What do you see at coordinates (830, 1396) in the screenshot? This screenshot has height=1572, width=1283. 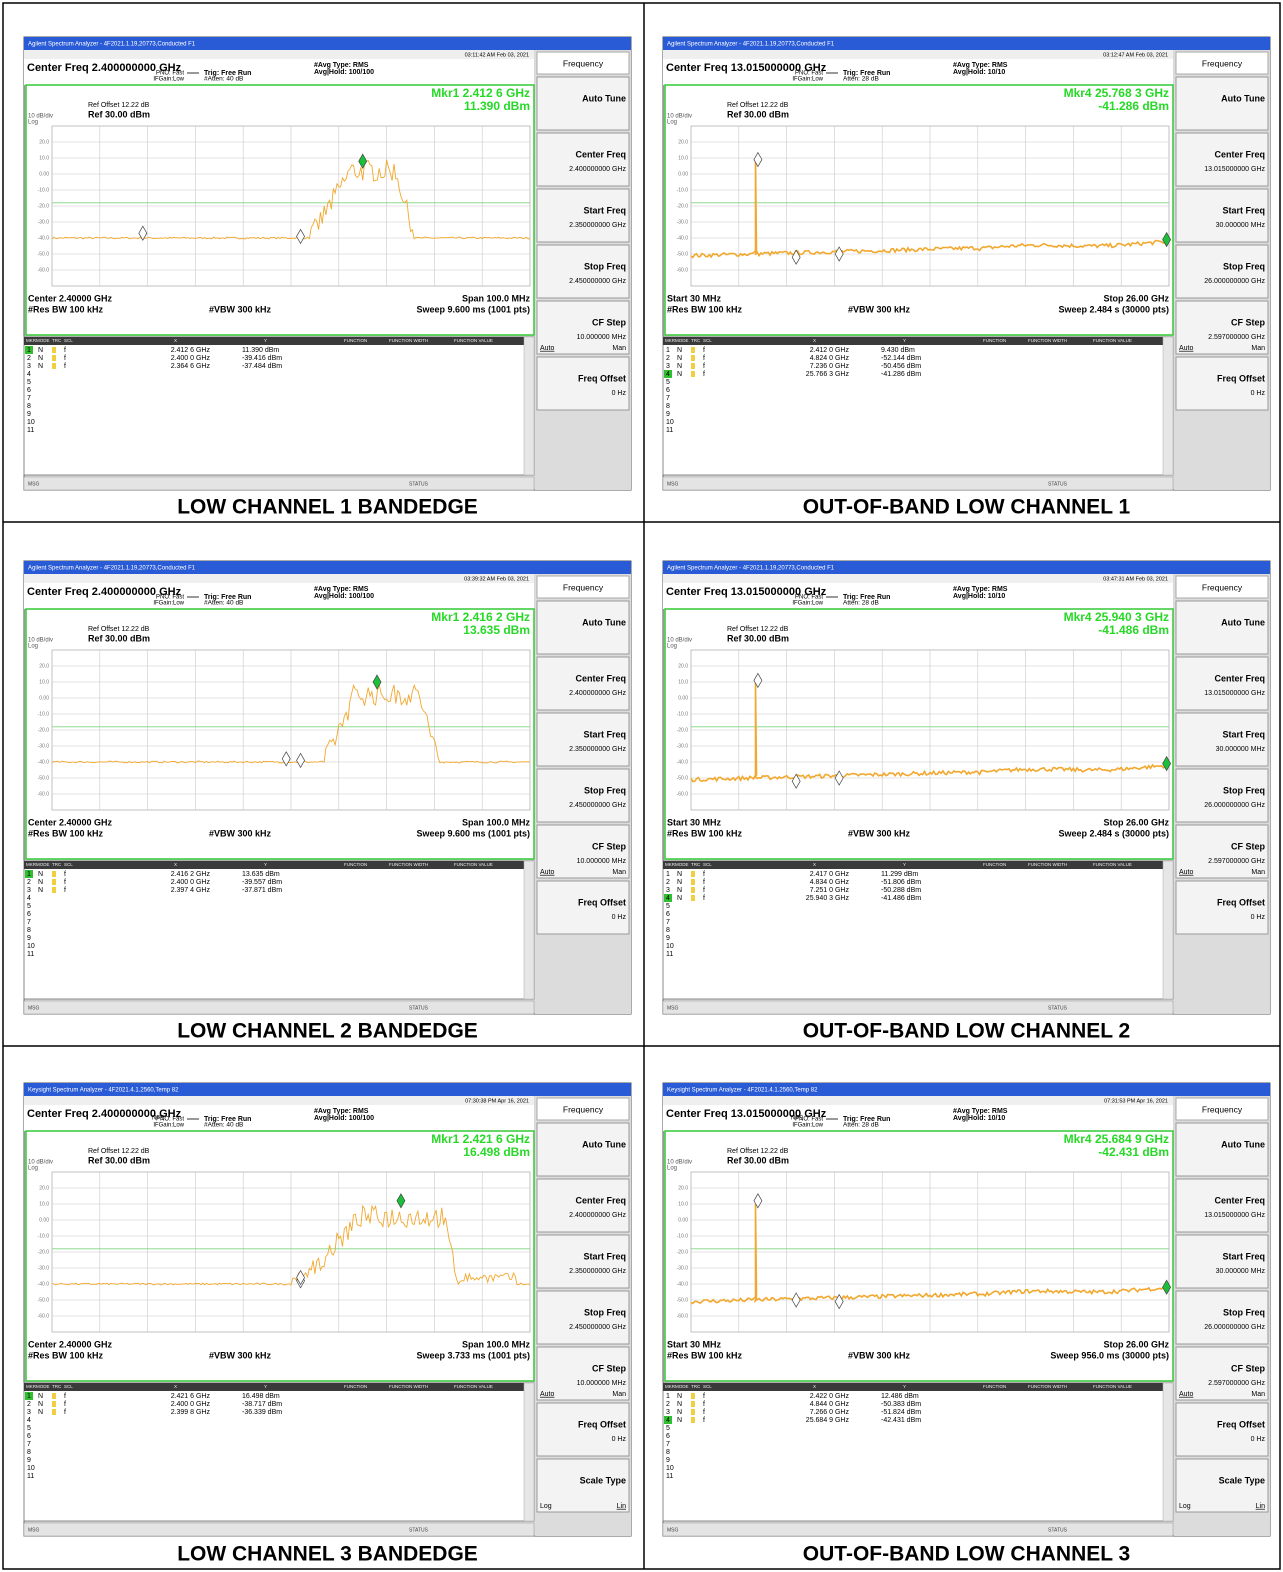 I see `marker-x: 2.422 0 GHz` at bounding box center [830, 1396].